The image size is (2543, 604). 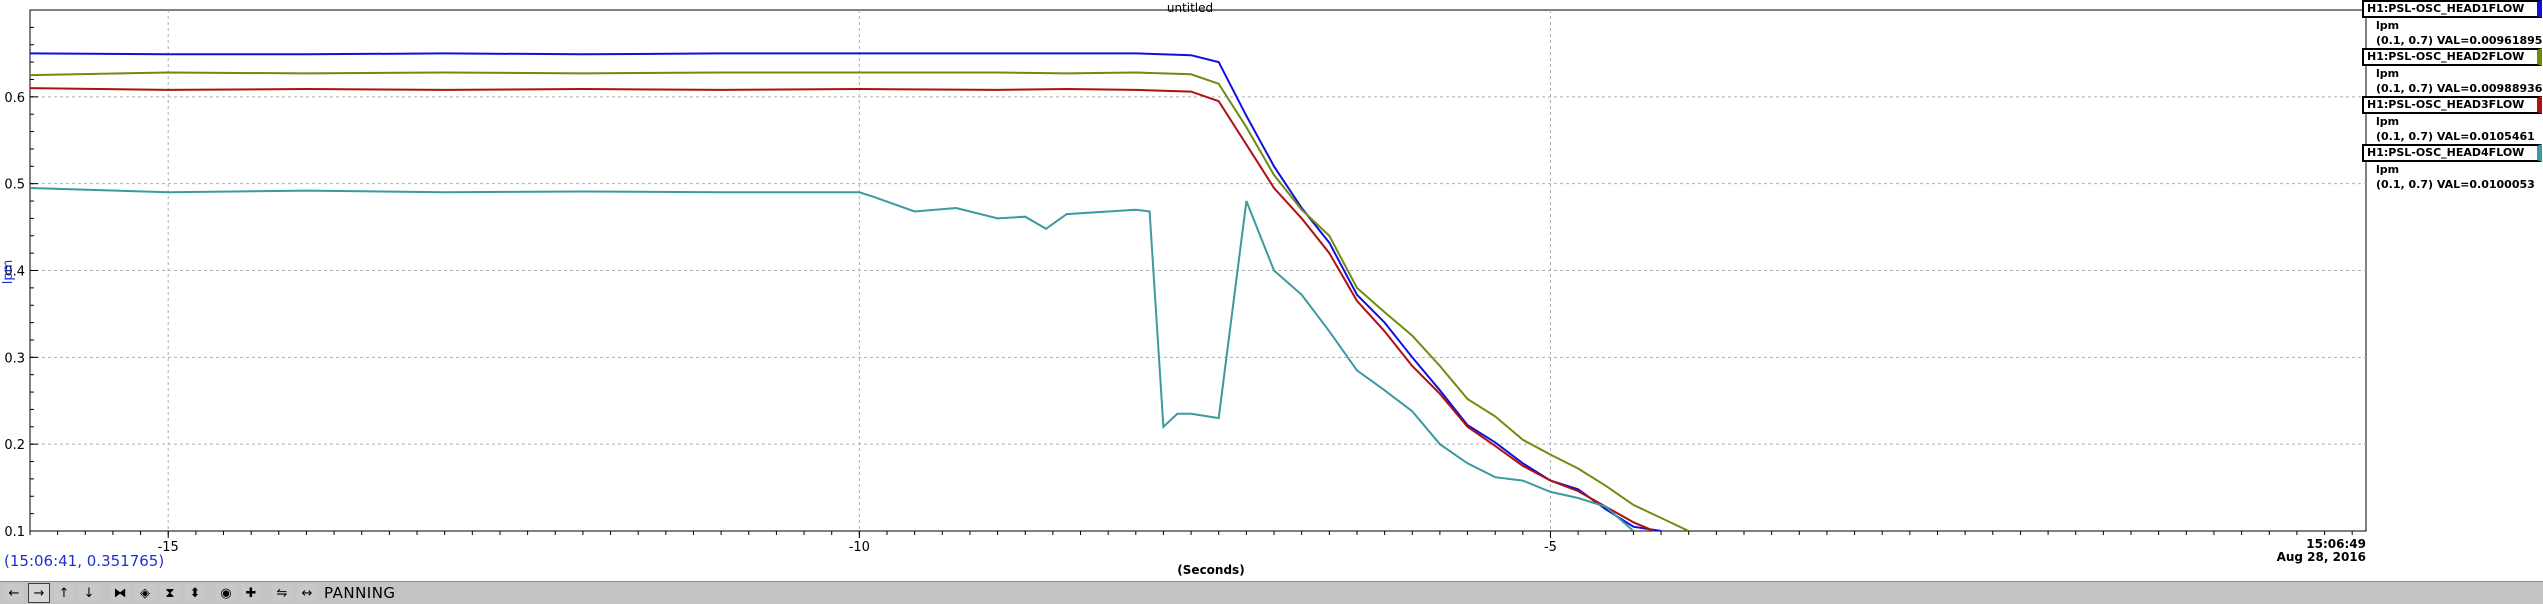 What do you see at coordinates (168, 547) in the screenshot?
I see `x-tick-label: -15` at bounding box center [168, 547].